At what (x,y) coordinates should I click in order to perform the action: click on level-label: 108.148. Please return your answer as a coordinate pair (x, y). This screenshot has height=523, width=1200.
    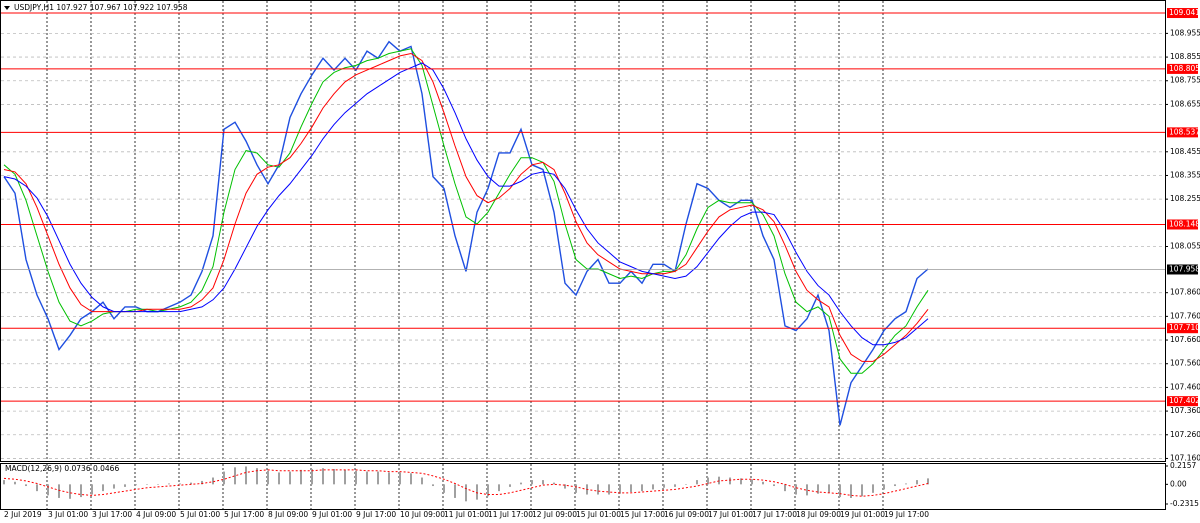
    Looking at the image, I should click on (1184, 223).